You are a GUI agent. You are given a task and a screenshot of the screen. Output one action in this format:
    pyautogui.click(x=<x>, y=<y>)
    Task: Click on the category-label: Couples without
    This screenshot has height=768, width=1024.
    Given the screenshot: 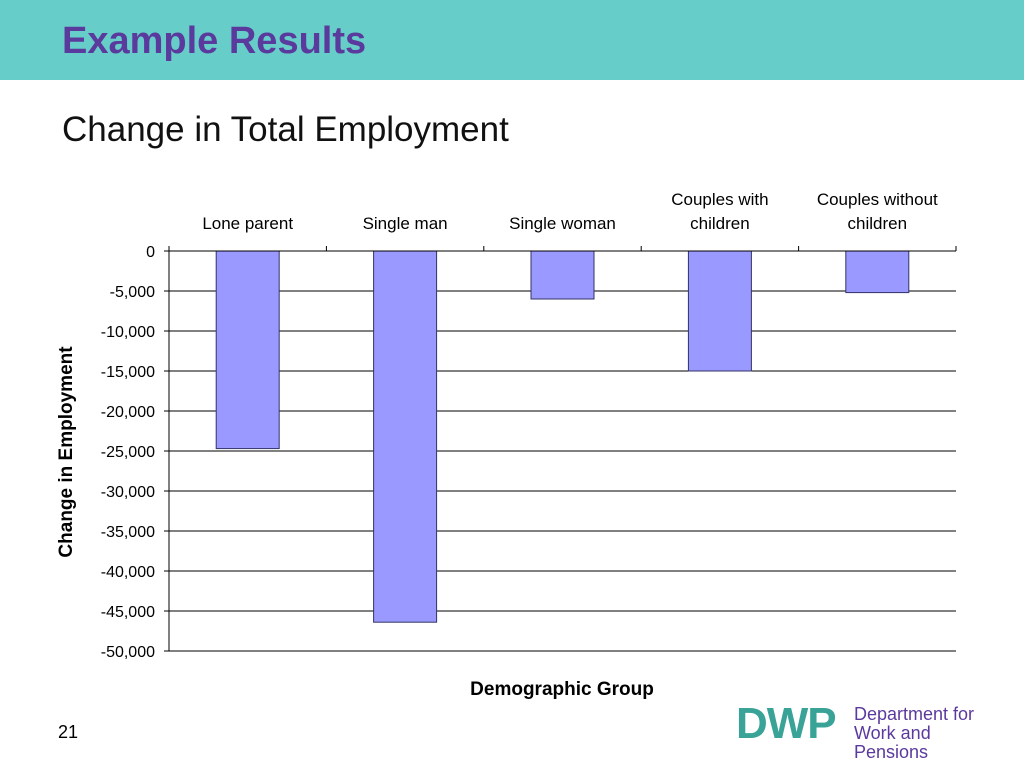 What is the action you would take?
    pyautogui.click(x=877, y=199)
    